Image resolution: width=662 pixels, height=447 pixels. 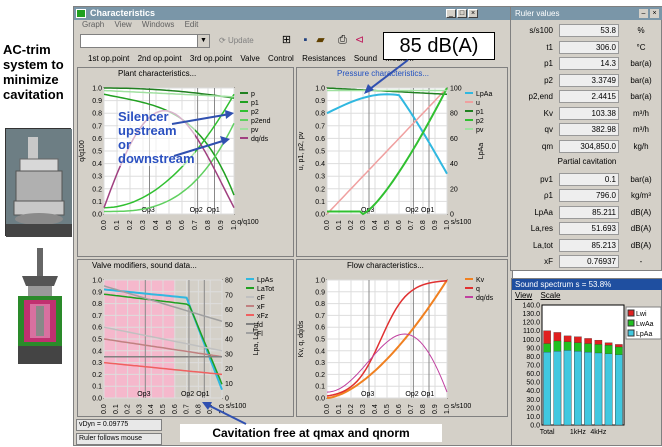 What do you see at coordinates (169, 151) in the screenshot?
I see `curve-p2` at bounding box center [169, 151].